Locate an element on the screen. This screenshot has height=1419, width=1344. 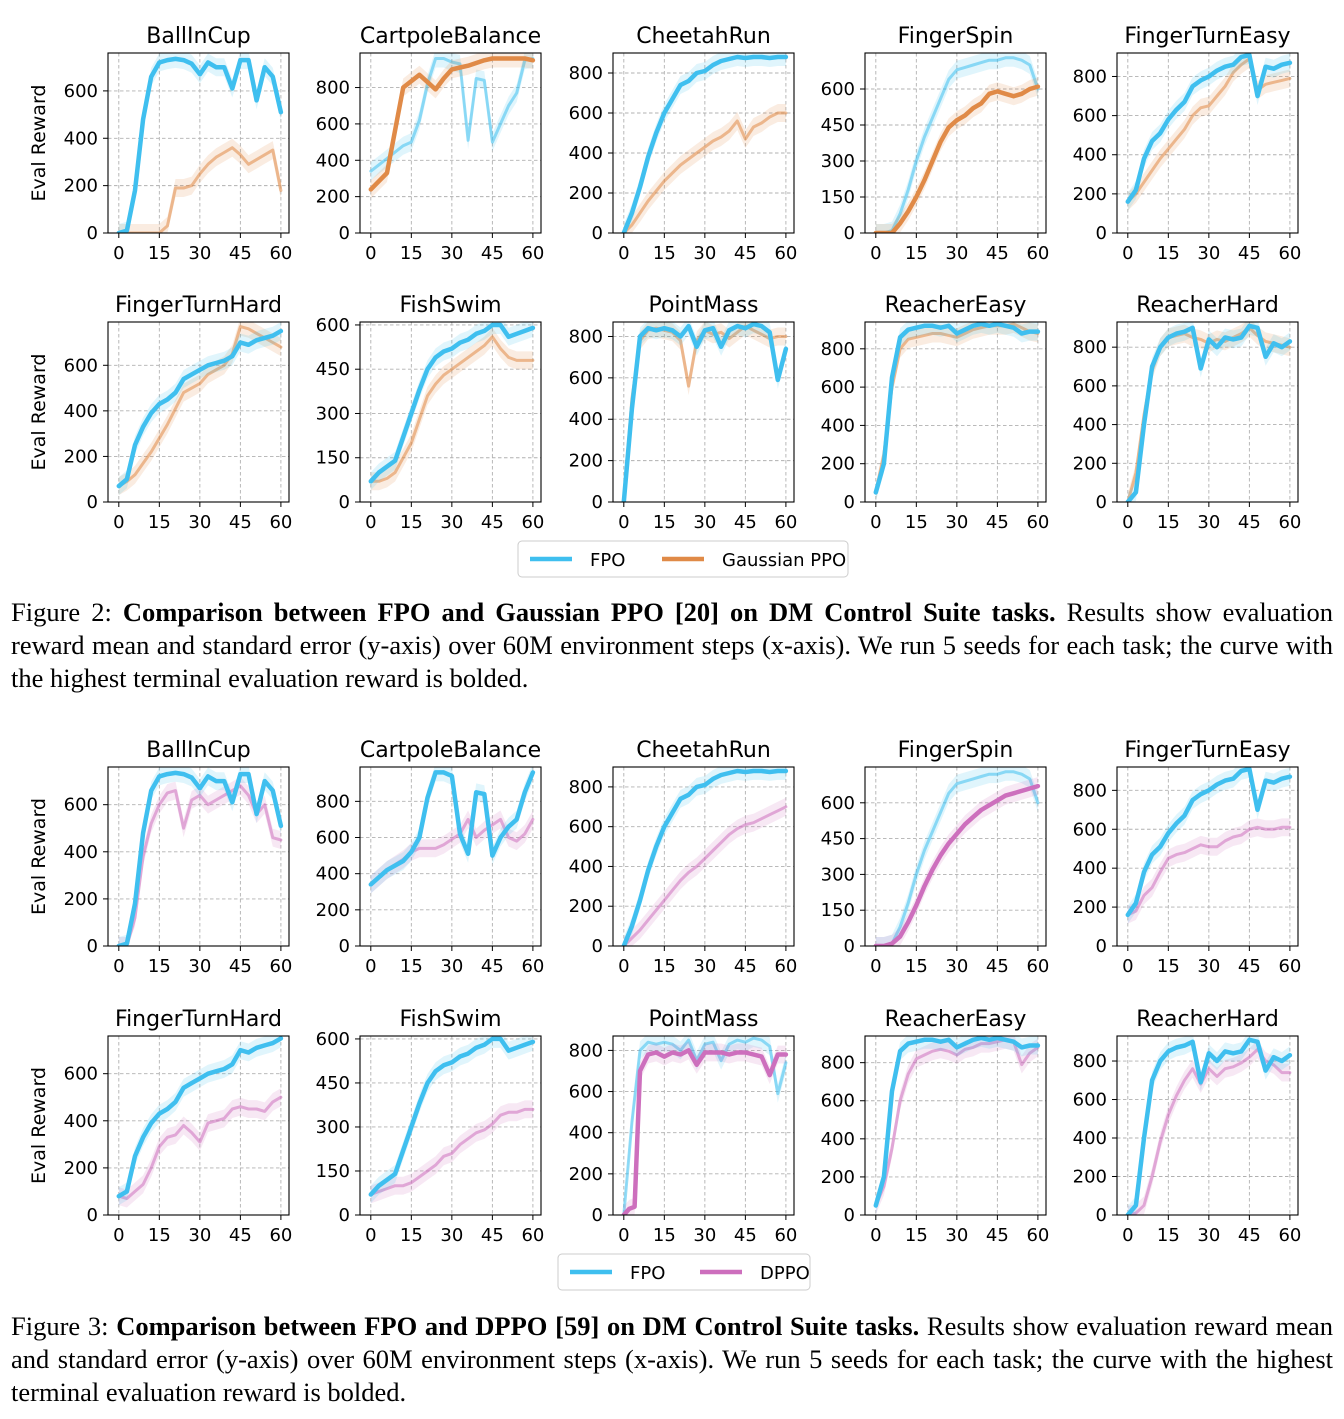
y-tick-label: 150 is located at coordinates (838, 197).